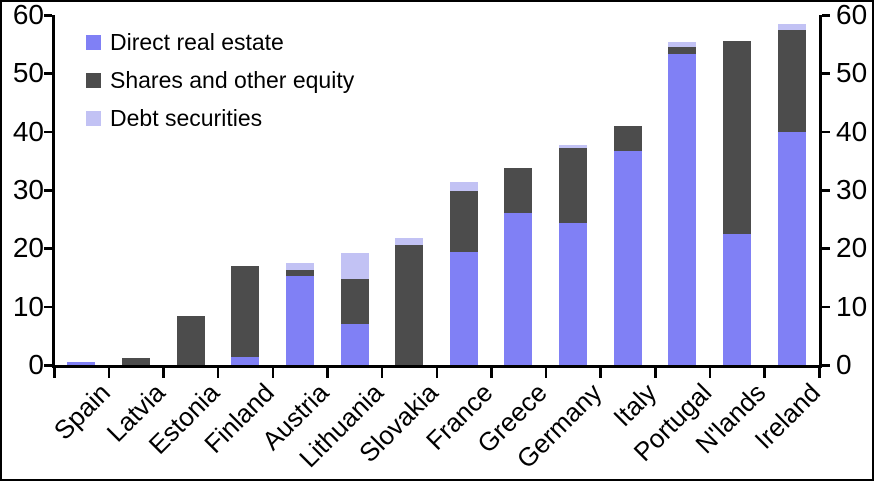 The width and height of the screenshot is (874, 481). I want to click on legend-label-direct-real-estate: Direct real estate, so click(197, 41).